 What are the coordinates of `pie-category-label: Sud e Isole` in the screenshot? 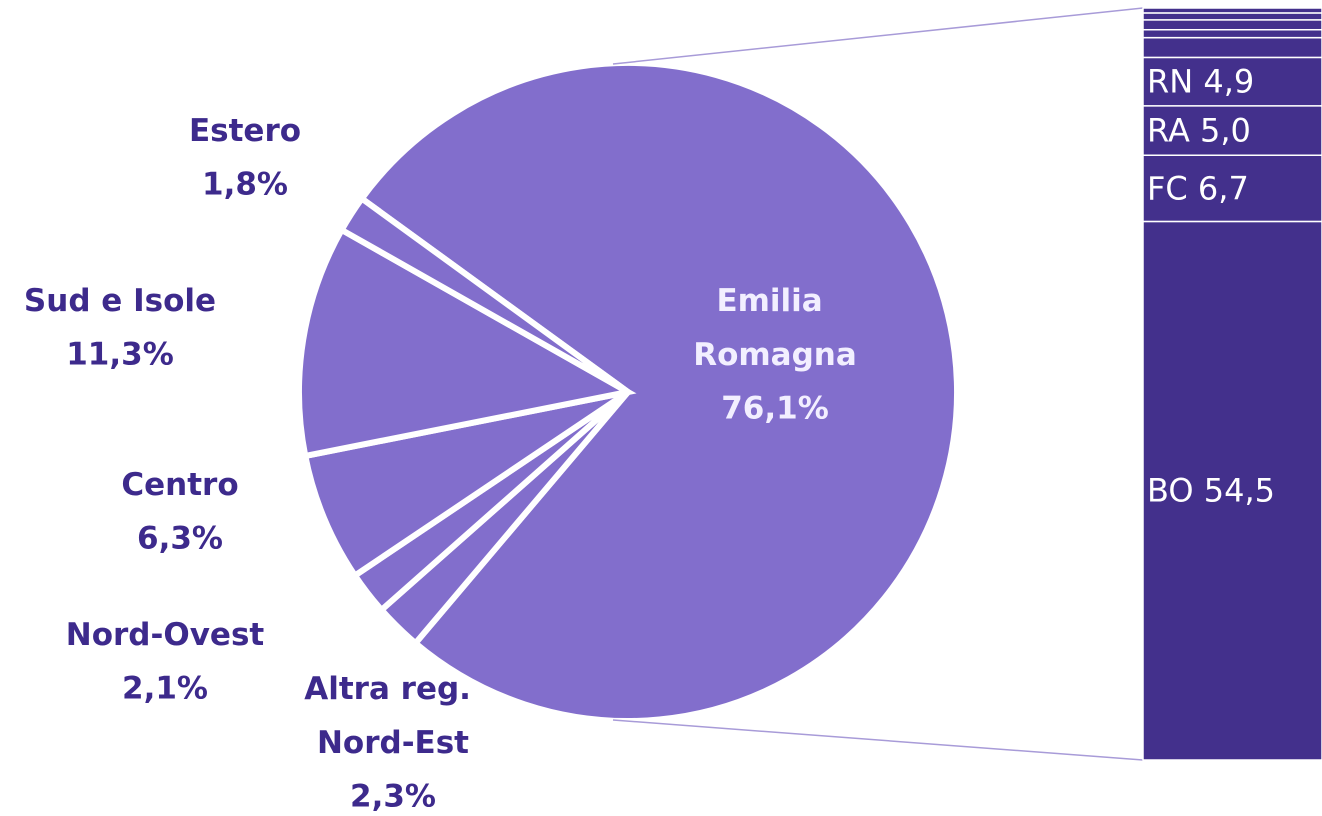 It's located at (120, 301).